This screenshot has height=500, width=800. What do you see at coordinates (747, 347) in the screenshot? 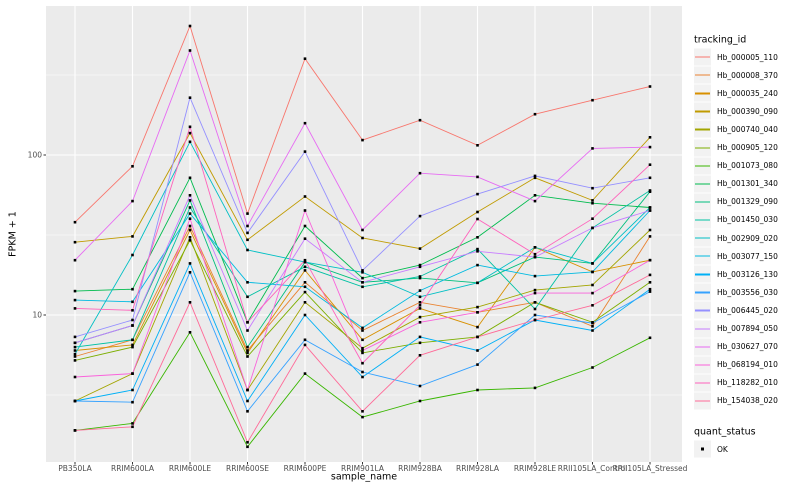
I see `legend-item-label: Hb_030627_070` at bounding box center [747, 347].